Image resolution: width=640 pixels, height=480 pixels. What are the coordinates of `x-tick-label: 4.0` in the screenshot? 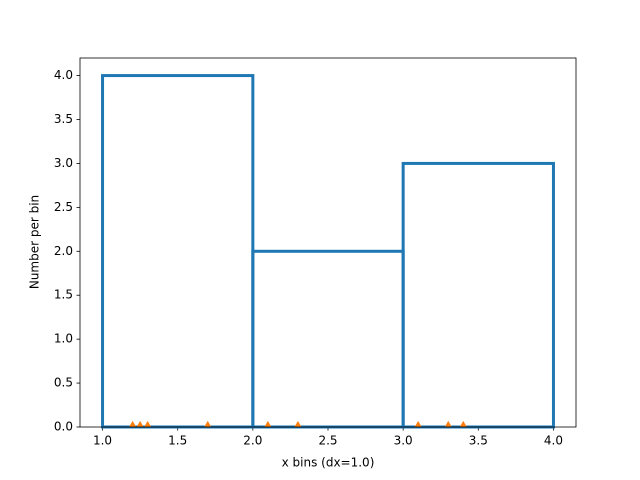 It's located at (553, 441).